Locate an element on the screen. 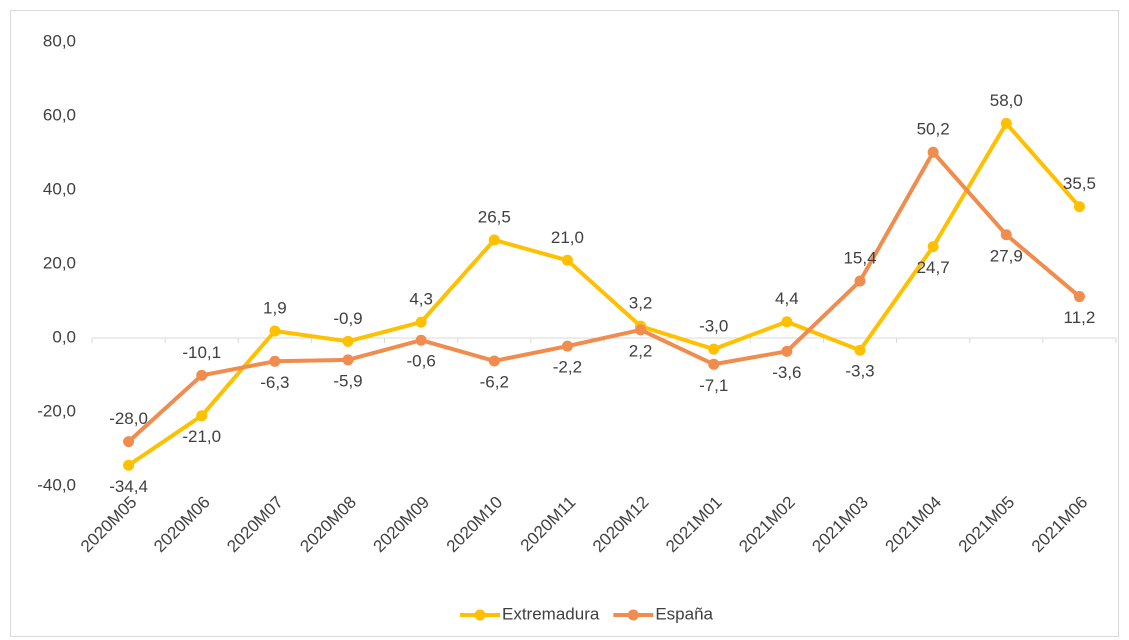 The height and width of the screenshot is (640, 1129). data-label: -0,6 is located at coordinates (420, 361).